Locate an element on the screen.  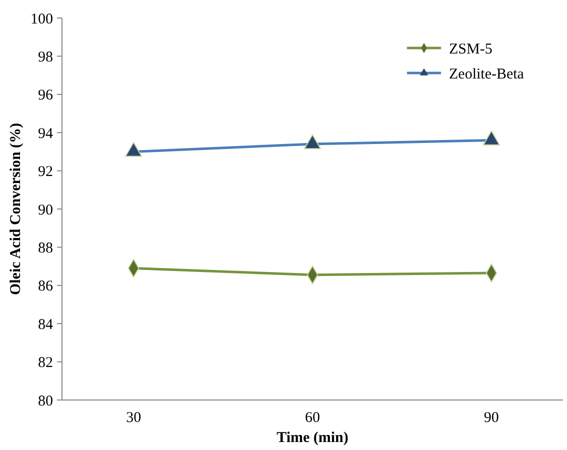
x-tick-label: 60 is located at coordinates (312, 418).